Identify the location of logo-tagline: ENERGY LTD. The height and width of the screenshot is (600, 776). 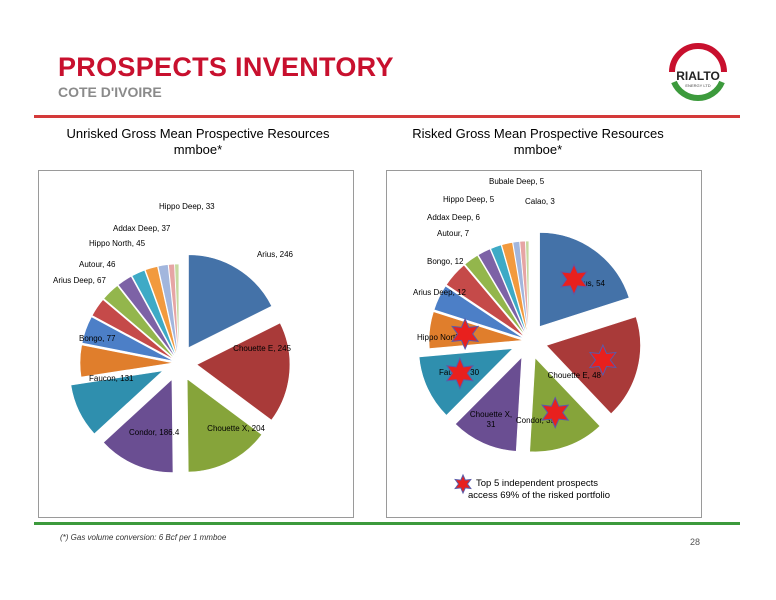
(697, 85).